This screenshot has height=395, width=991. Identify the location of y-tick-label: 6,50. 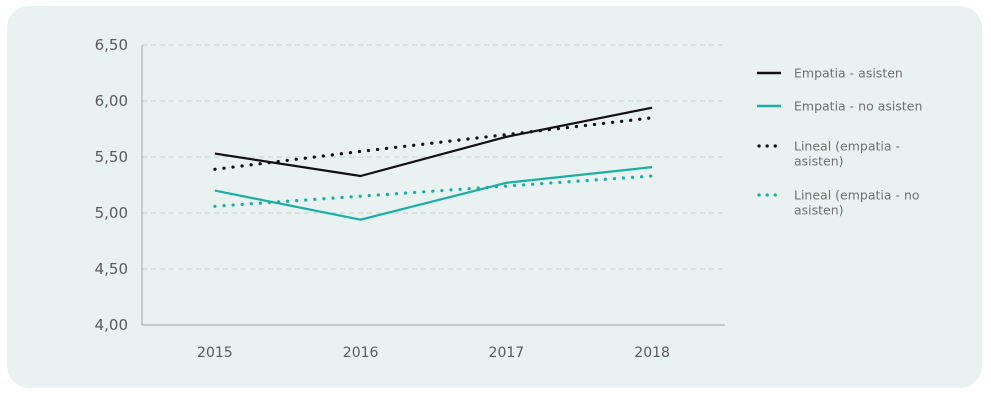
(111, 45).